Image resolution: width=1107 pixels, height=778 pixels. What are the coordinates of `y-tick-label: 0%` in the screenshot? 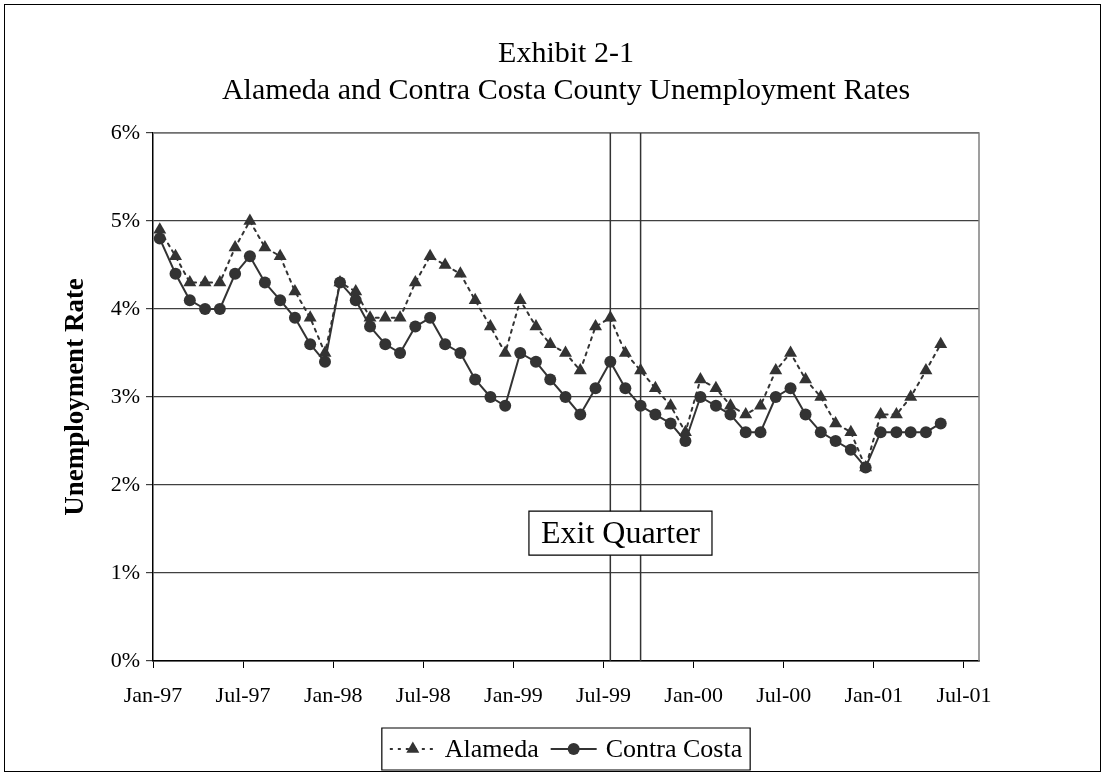 It's located at (125, 659).